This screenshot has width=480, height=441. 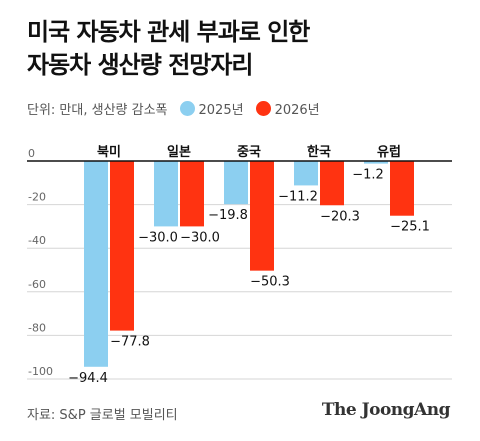 I want to click on legend-label-2025: 2025년, so click(x=221, y=110).